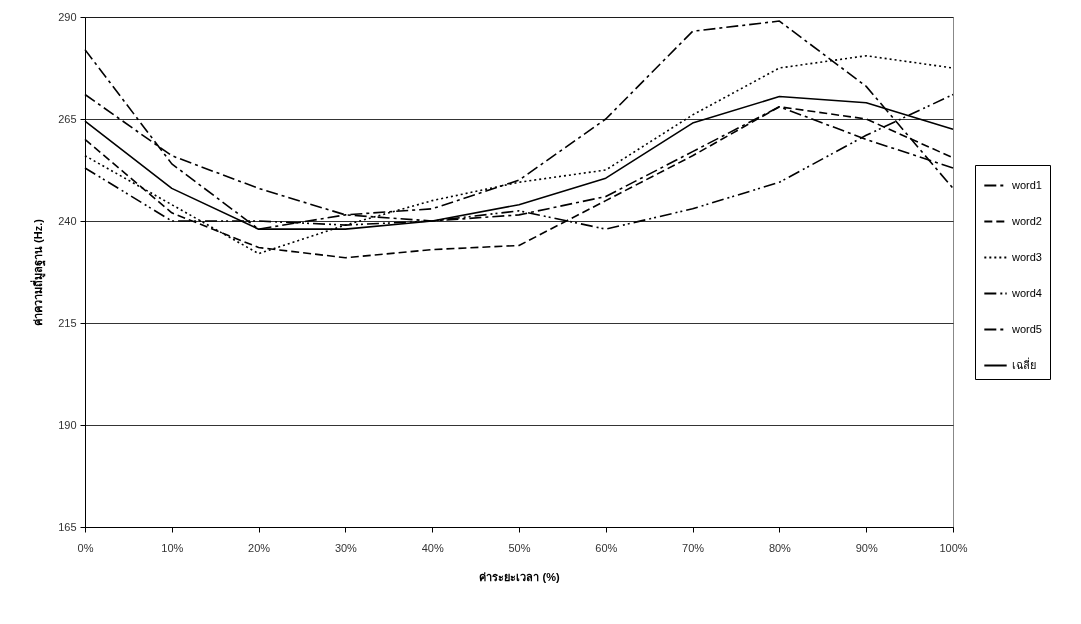 This screenshot has width=1081, height=624. Describe the element at coordinates (346, 547) in the screenshot. I see `x-tick-label: 30%` at that location.